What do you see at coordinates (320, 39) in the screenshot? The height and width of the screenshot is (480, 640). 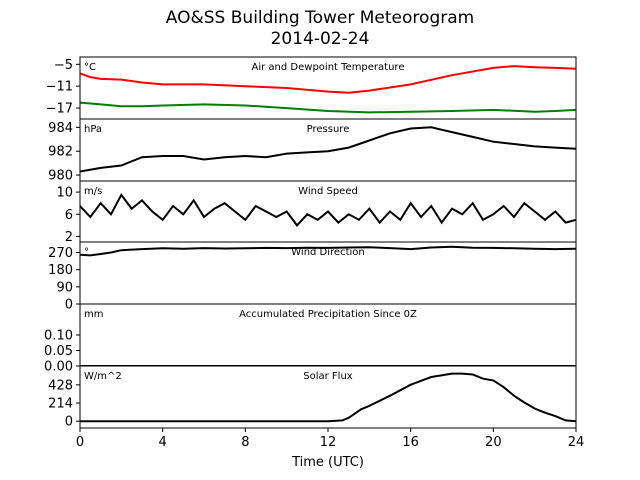 I see `chart-subtitle: 2014-02-24` at bounding box center [320, 39].